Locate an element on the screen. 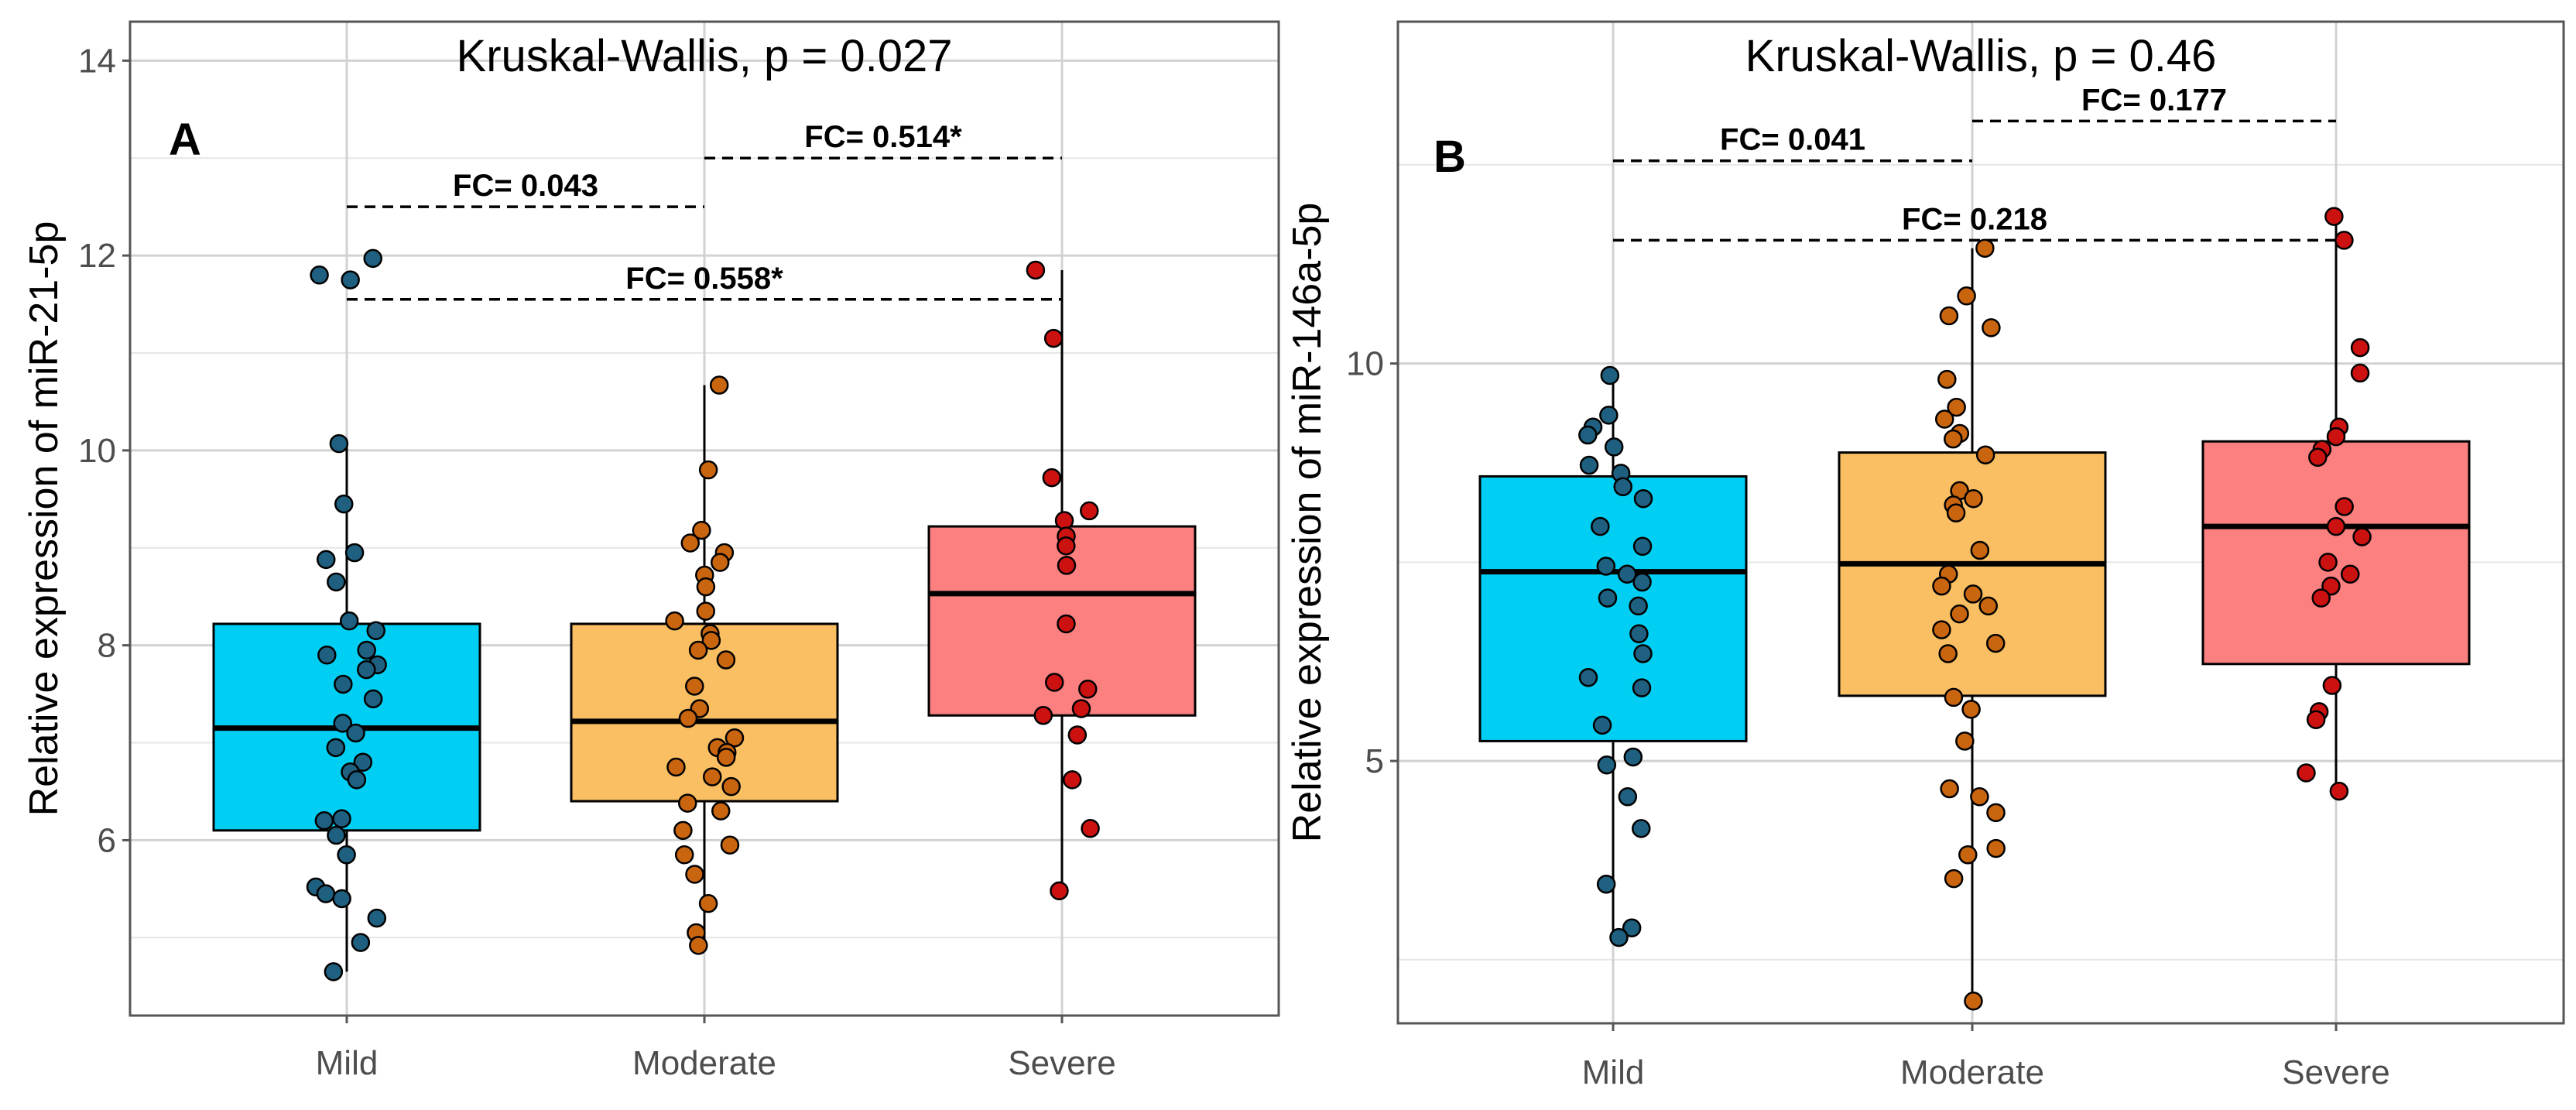 This screenshot has height=1110, width=2576. y-axis-label: Relative expression of miR-21-5p is located at coordinates (44, 519).